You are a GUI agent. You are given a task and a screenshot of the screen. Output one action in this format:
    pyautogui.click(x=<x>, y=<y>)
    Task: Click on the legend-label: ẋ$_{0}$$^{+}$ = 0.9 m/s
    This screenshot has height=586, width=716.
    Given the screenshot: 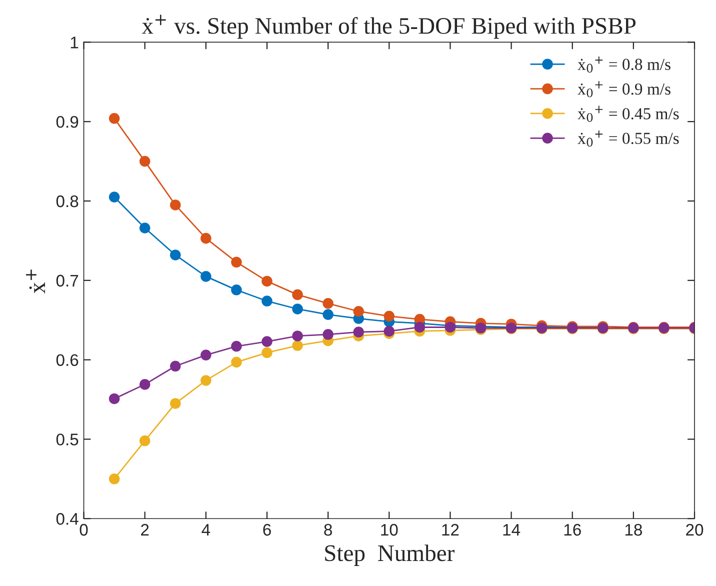 What is the action you would take?
    pyautogui.click(x=624, y=89)
    